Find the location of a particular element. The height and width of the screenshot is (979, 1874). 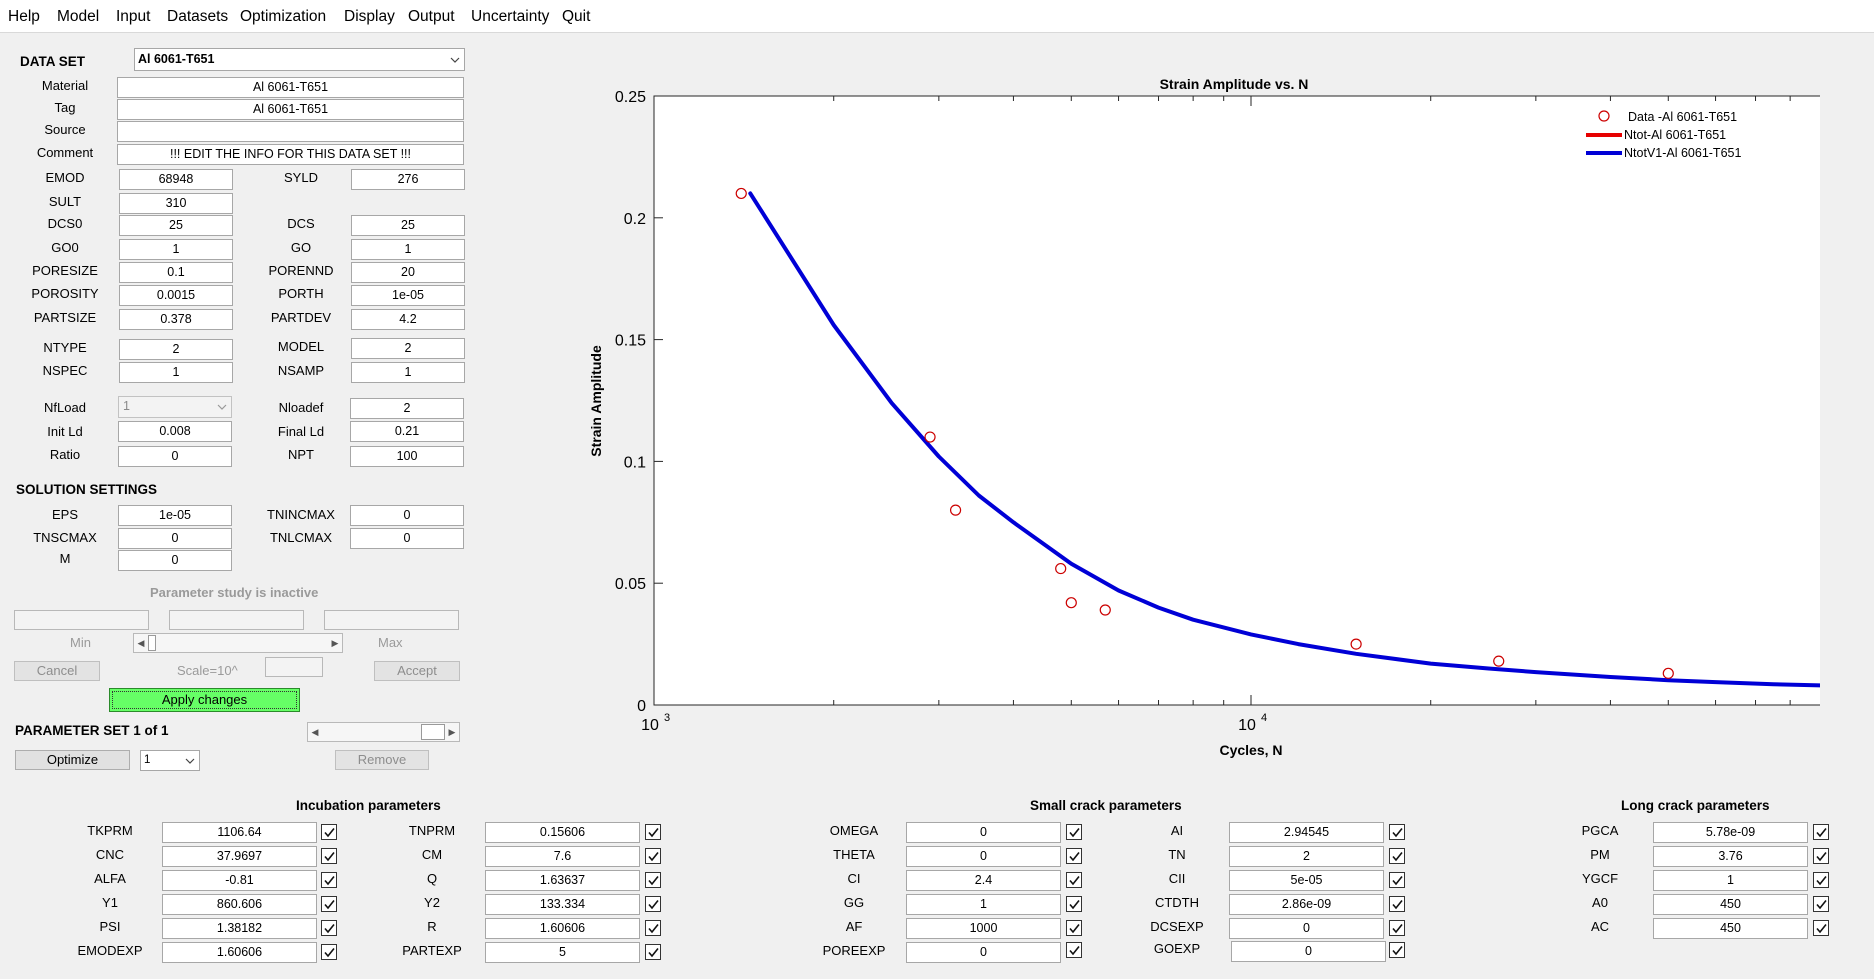

menu-help: Help is located at coordinates (24, 16).